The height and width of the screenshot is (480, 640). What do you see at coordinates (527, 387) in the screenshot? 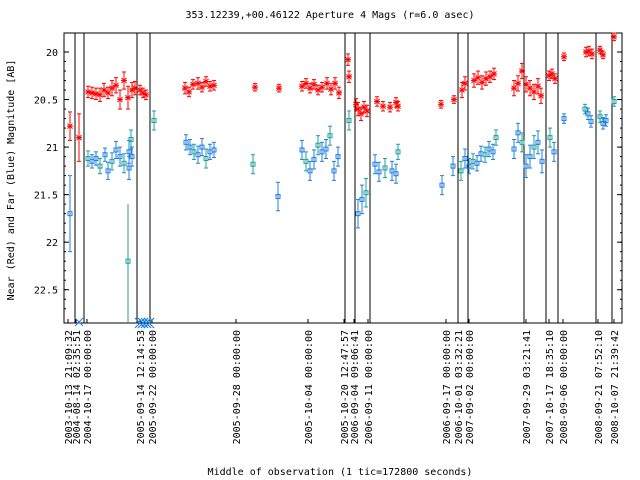
I see `x-tick-label: 2007-09-29 03:21:41` at bounding box center [527, 387].